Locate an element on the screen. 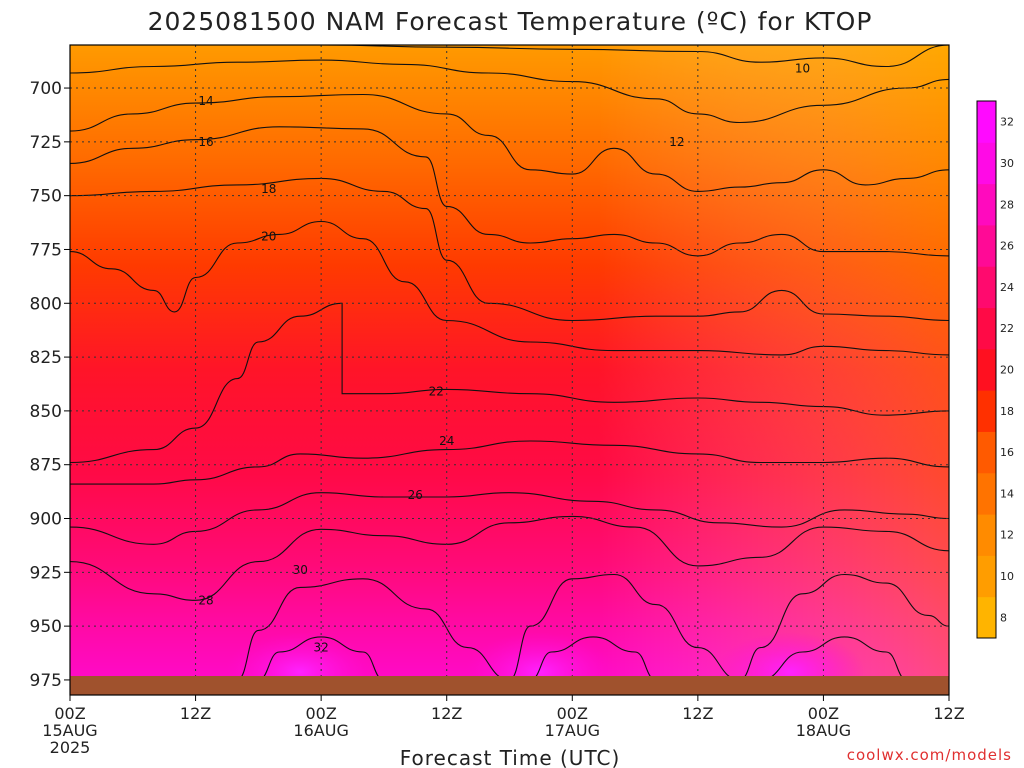  colorbar-tick-14: 14 is located at coordinates (1007, 493).